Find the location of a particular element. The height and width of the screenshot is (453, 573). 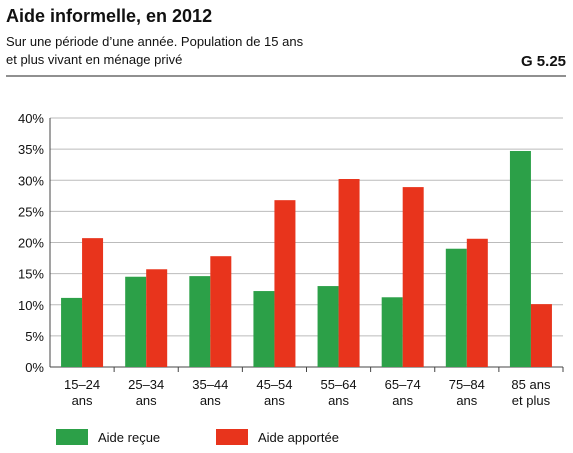

y-tick-label: 5% is located at coordinates (34, 336).